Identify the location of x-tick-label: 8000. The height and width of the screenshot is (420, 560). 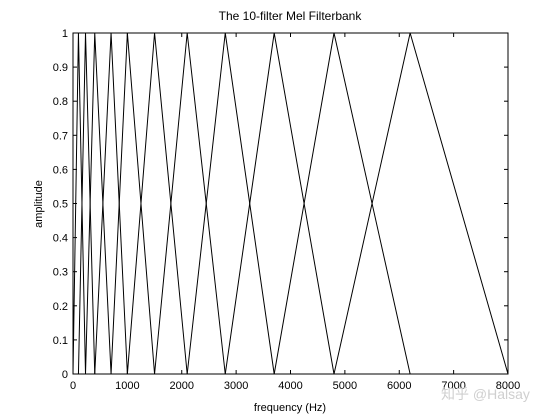
(508, 386).